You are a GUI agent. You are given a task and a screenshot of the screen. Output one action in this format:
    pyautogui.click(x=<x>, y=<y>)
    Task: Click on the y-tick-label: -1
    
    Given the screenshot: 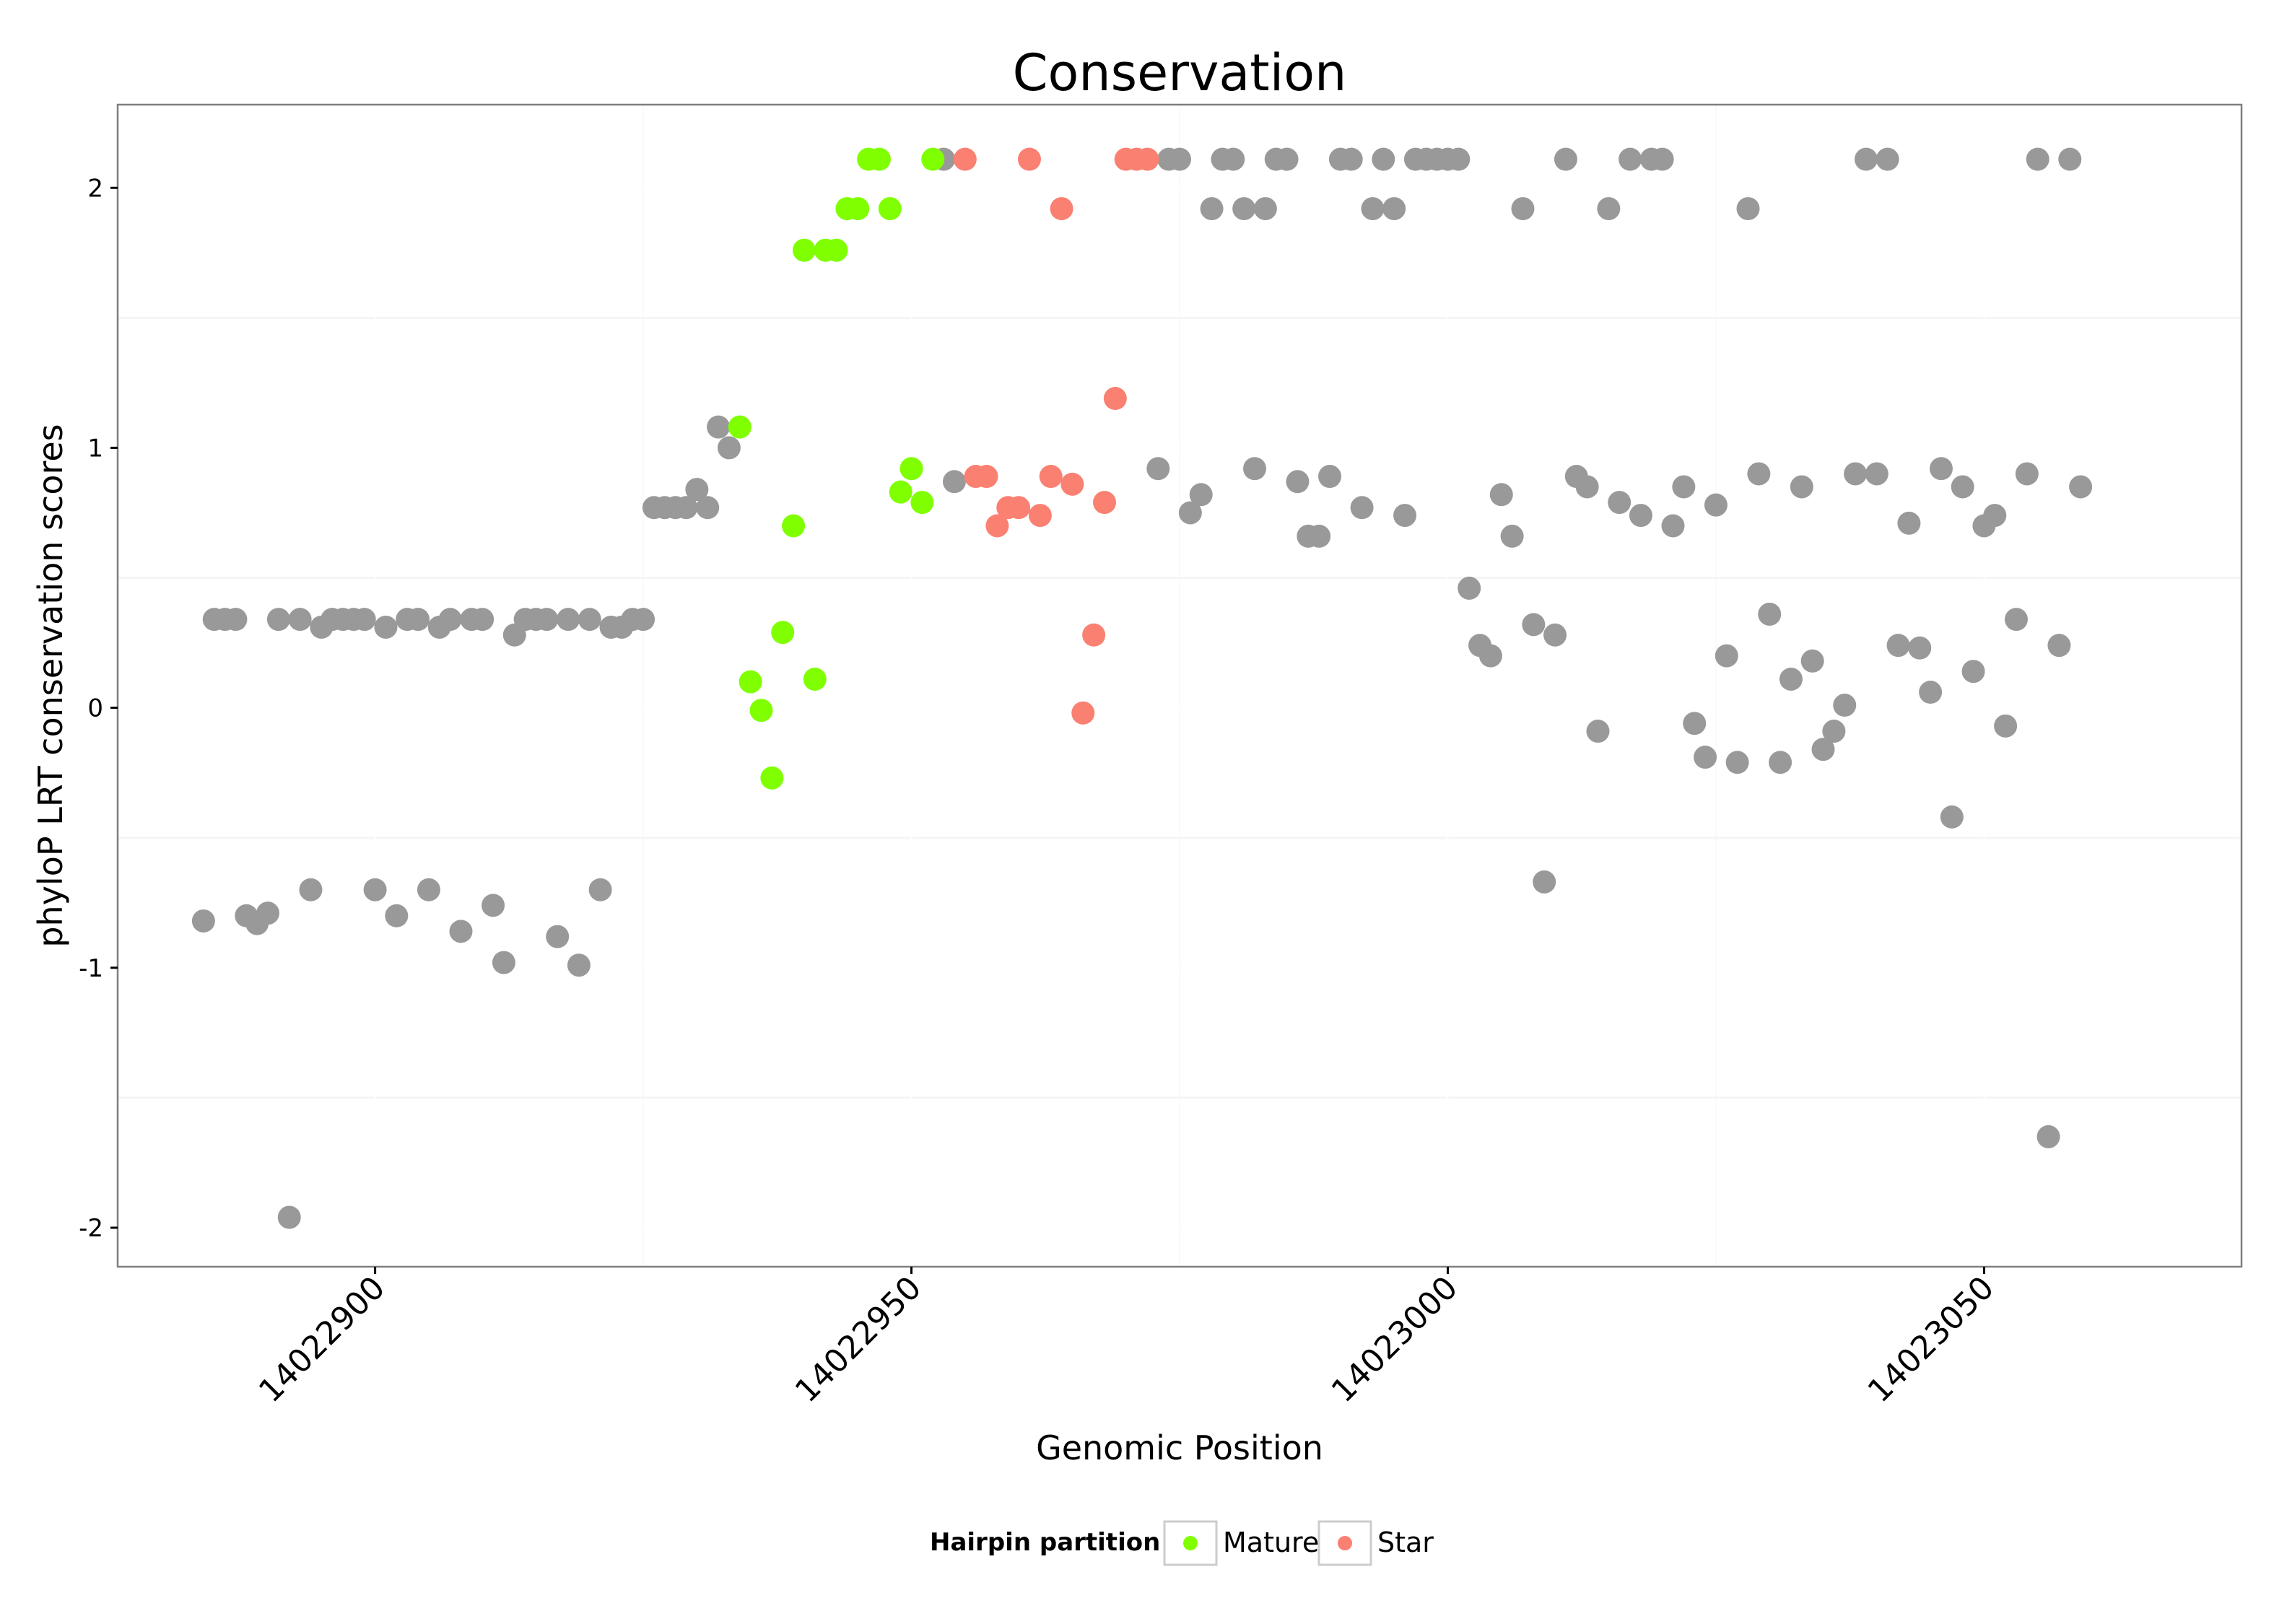 What is the action you would take?
    pyautogui.click(x=91, y=968)
    